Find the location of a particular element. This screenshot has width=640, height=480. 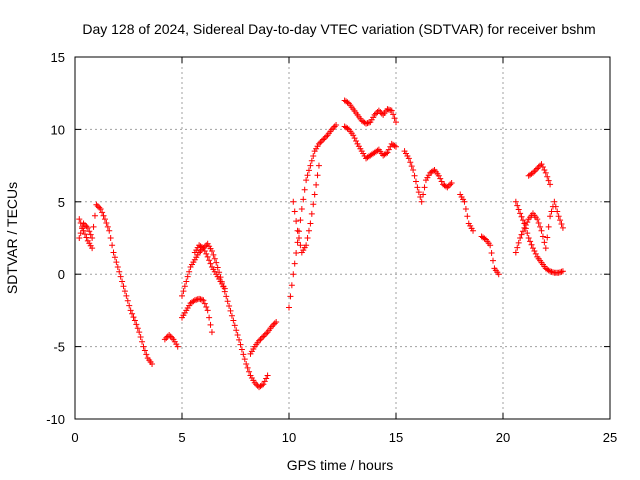

x-tick-label: 10 is located at coordinates (289, 437).